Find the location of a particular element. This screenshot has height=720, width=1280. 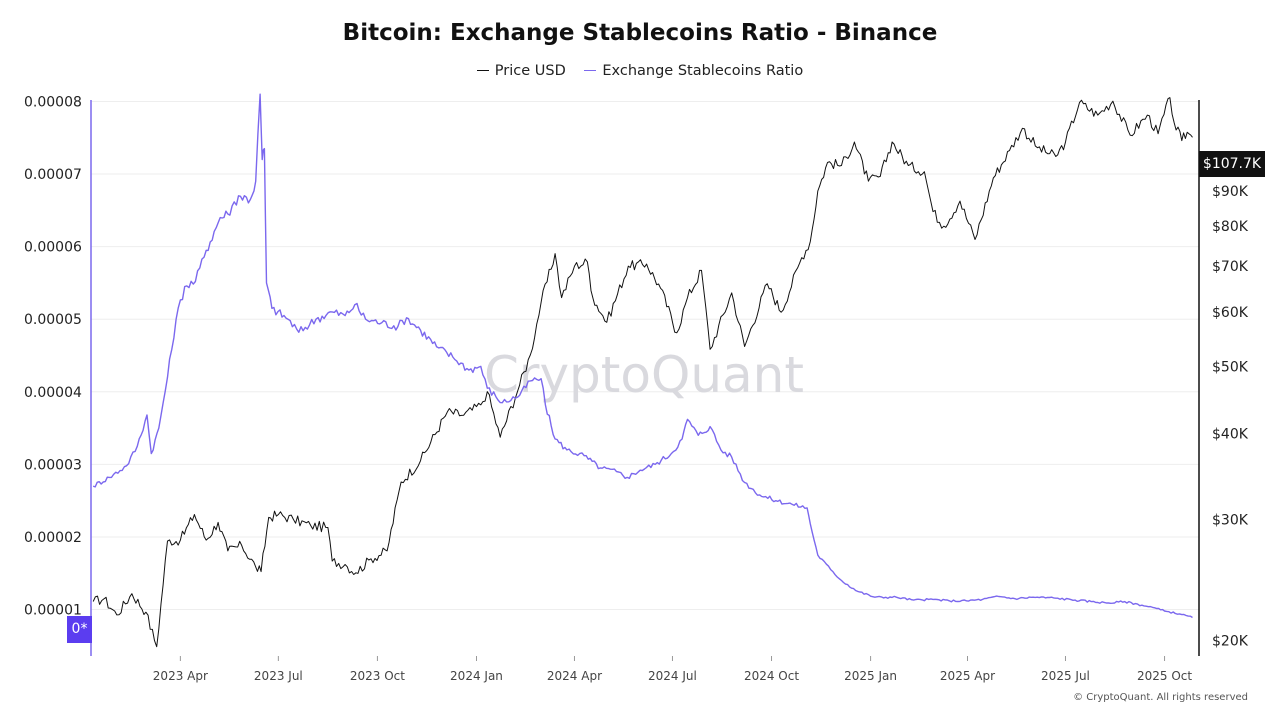

right-tick-label-2: $40K is located at coordinates (1230, 434).